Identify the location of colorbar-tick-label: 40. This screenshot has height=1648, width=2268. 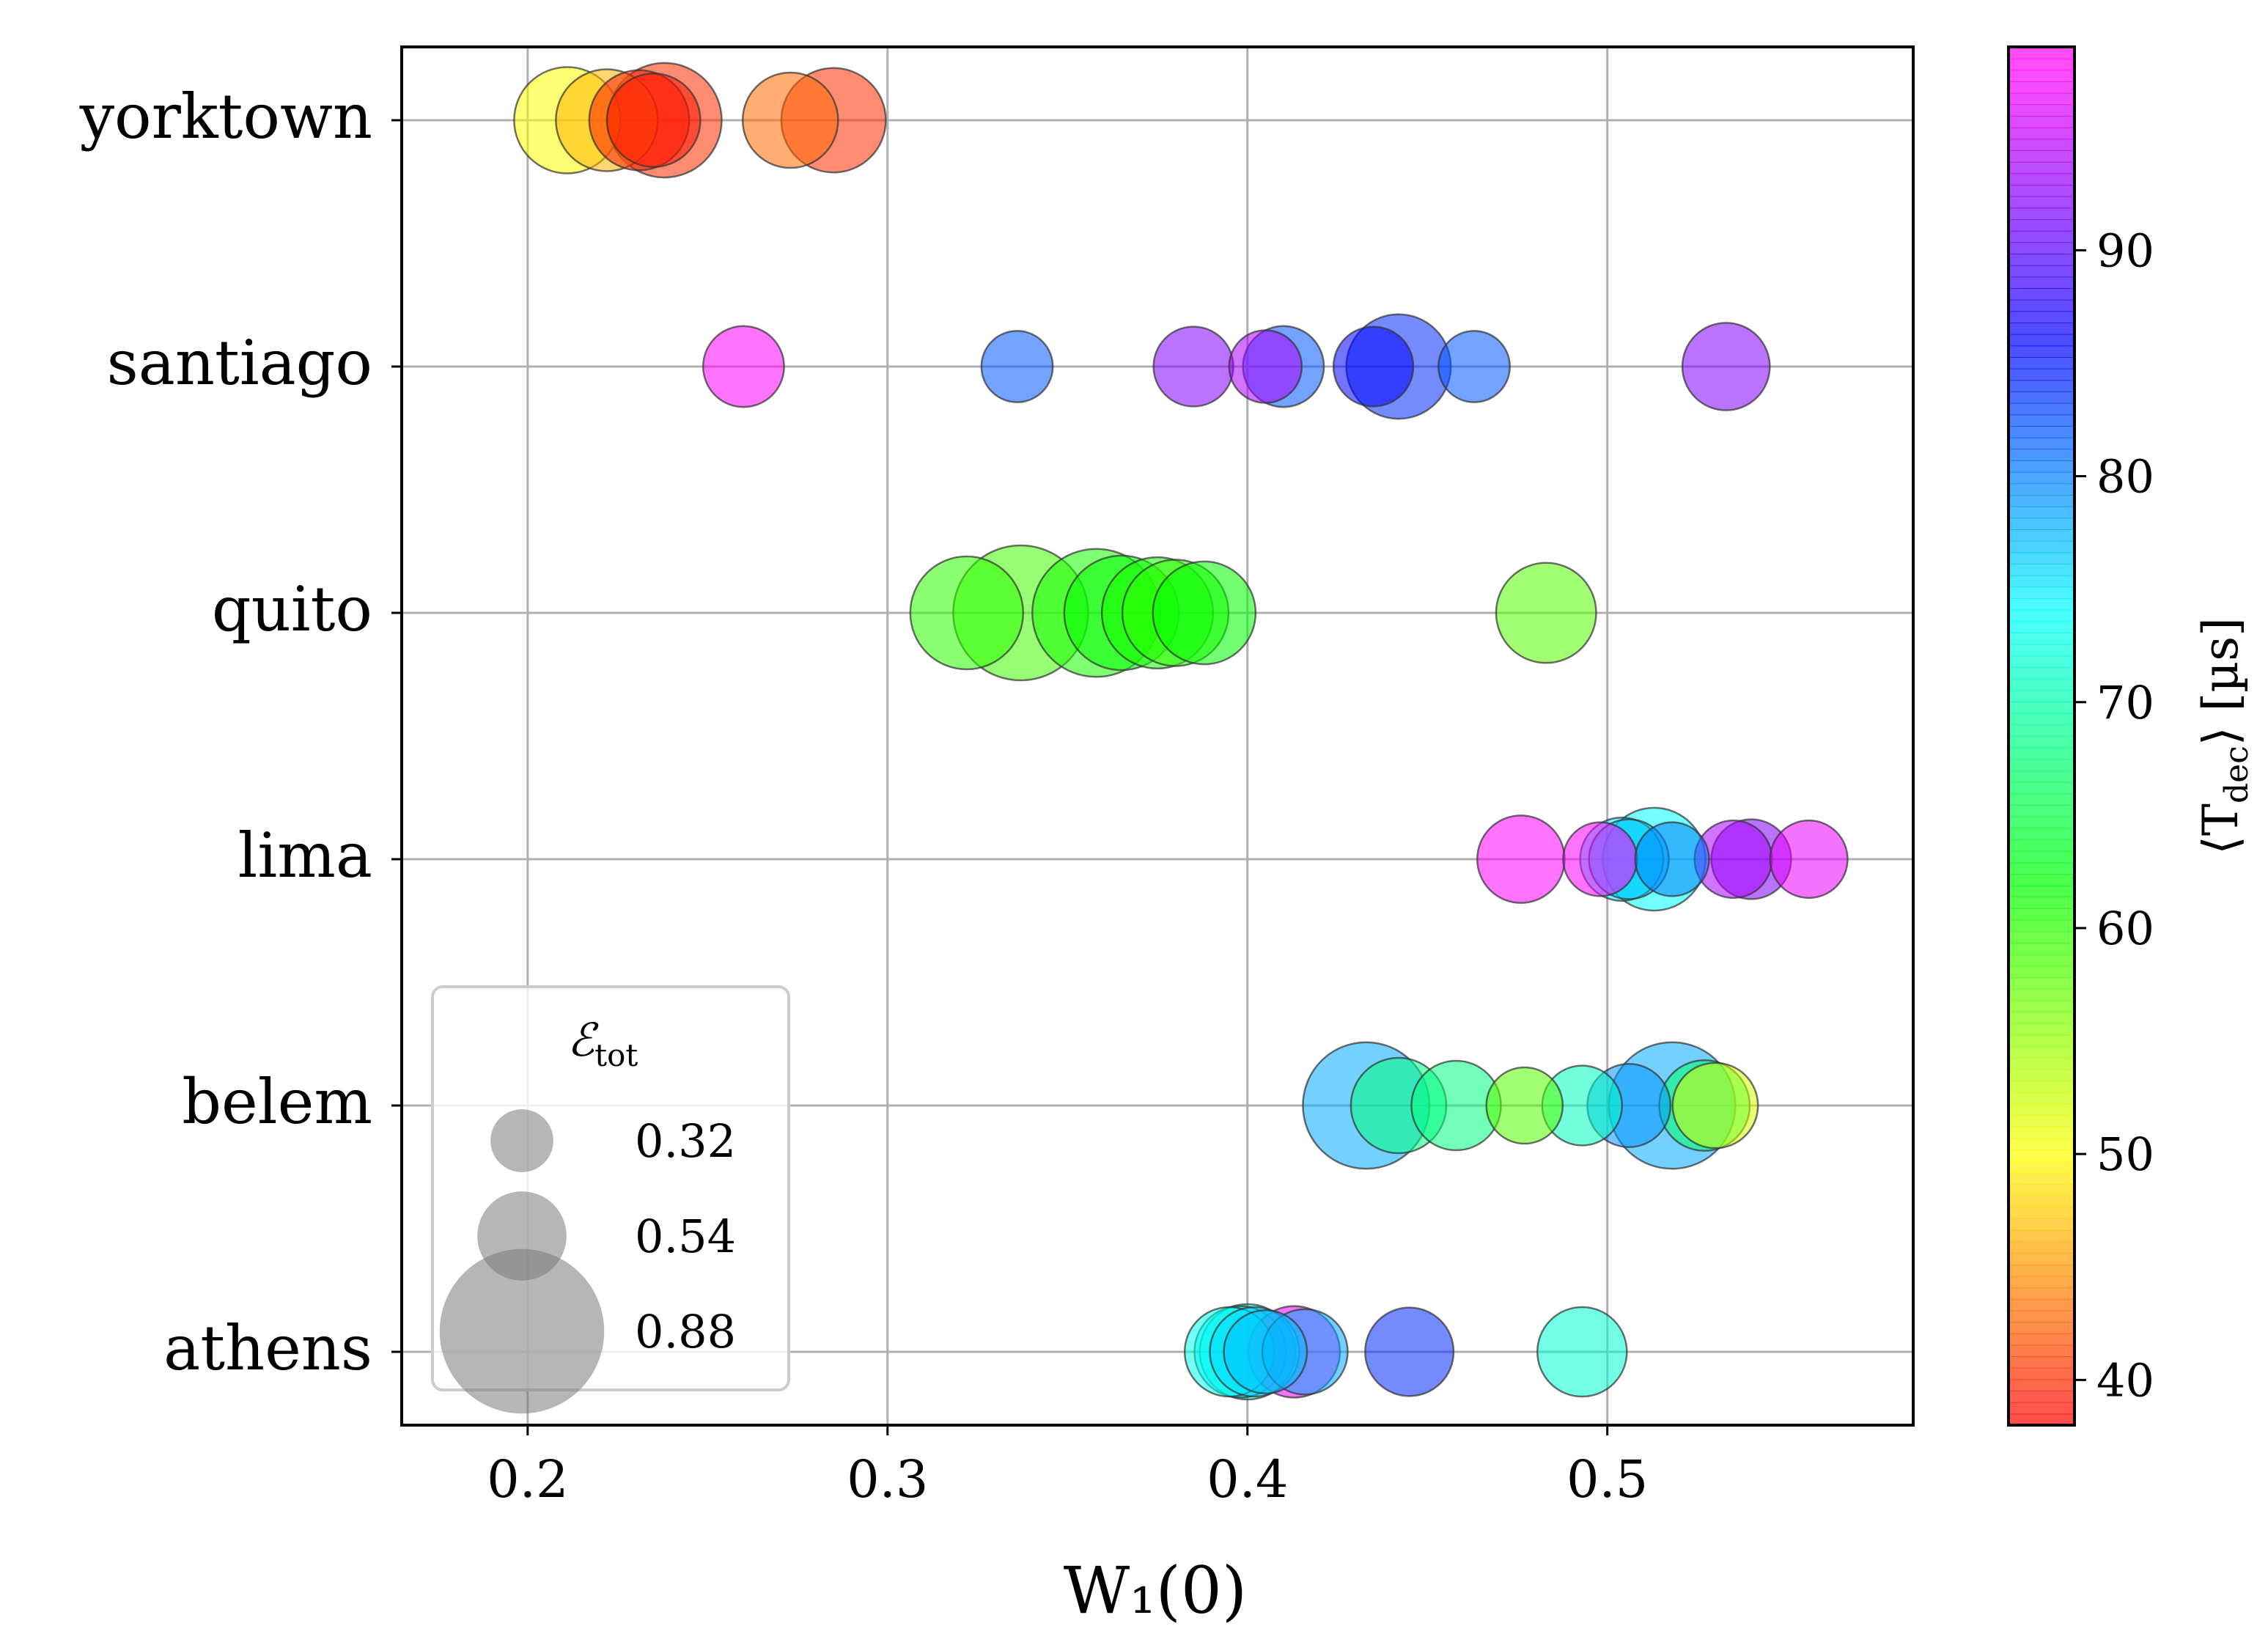
(2125, 1380).